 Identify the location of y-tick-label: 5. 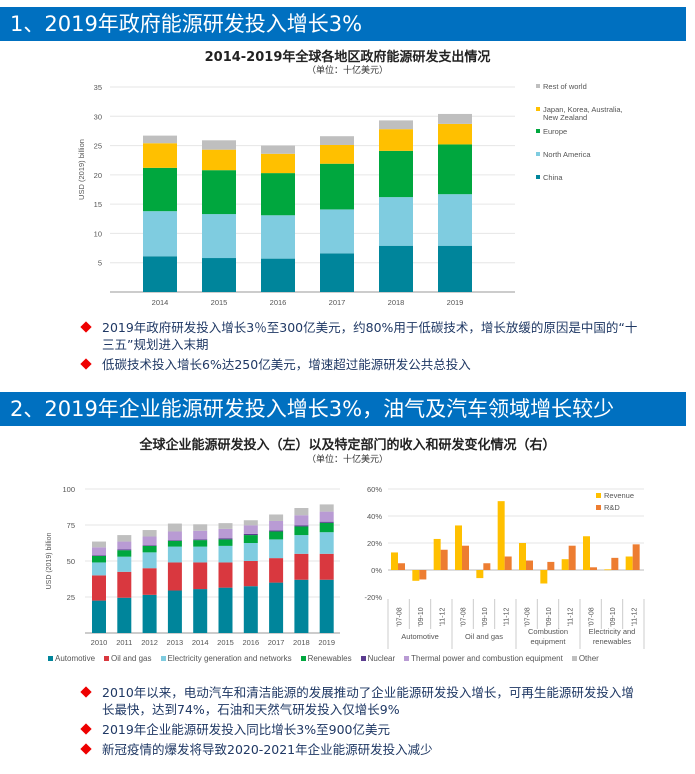
(100, 263).